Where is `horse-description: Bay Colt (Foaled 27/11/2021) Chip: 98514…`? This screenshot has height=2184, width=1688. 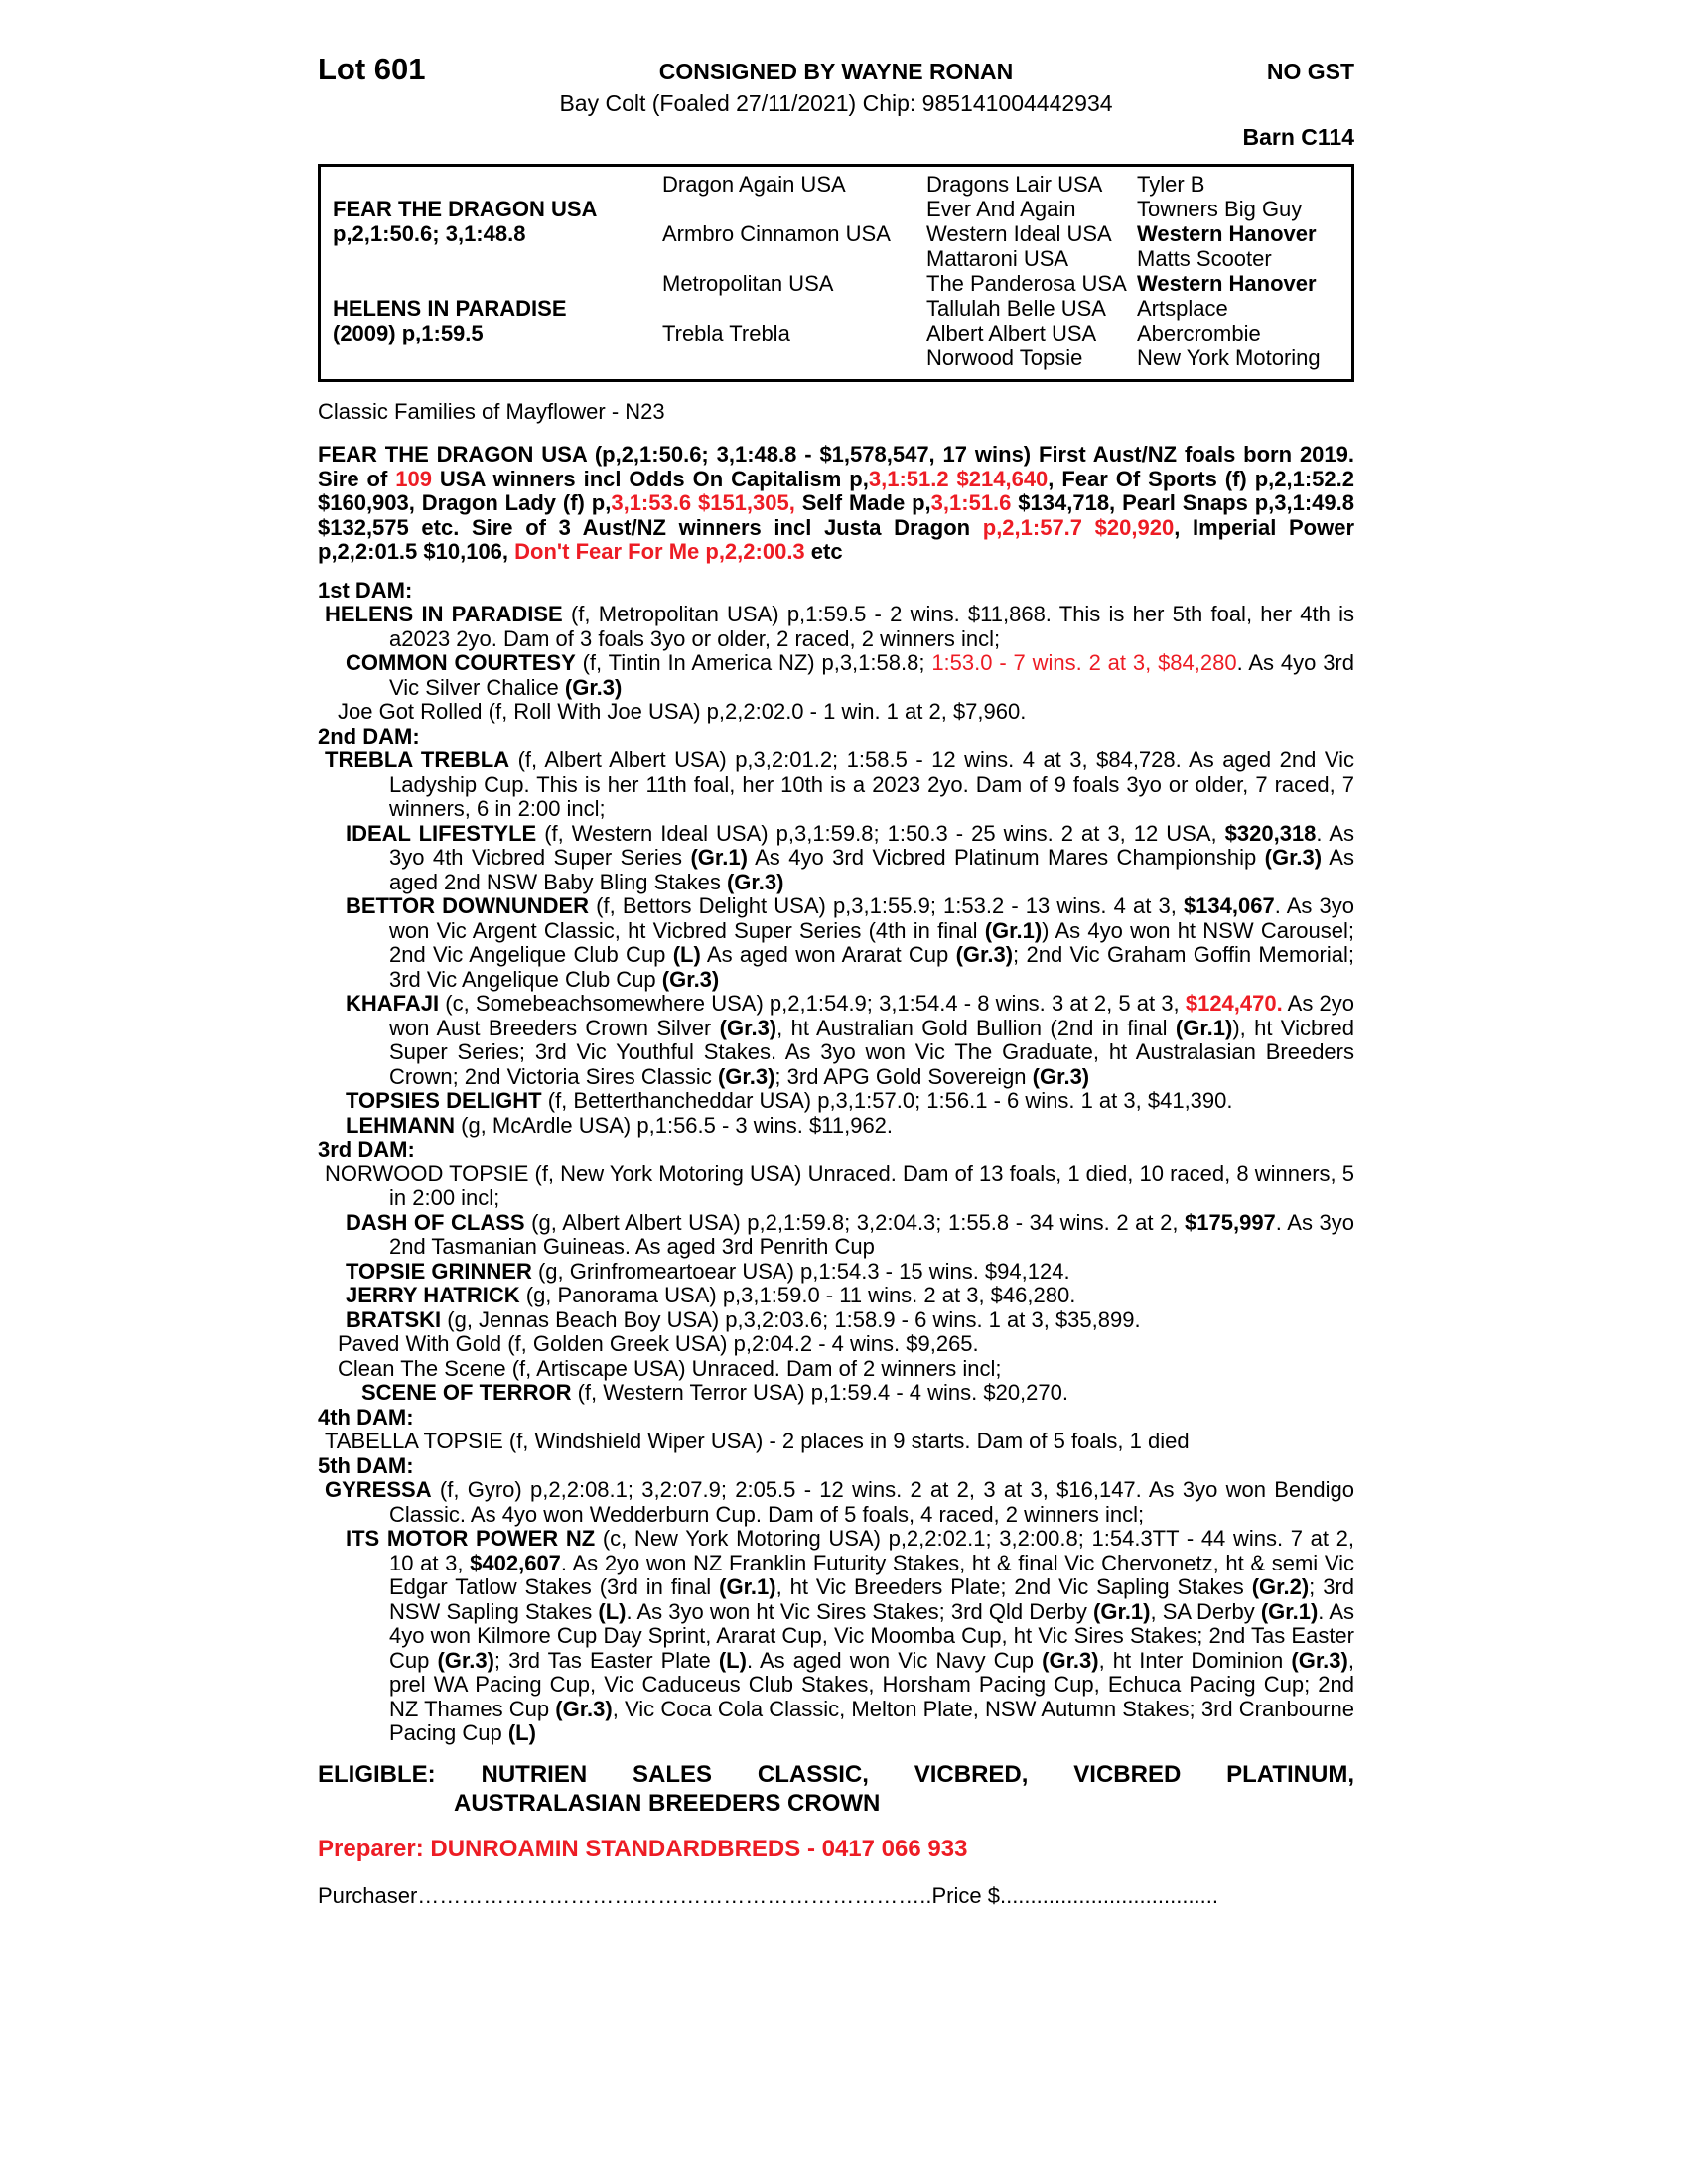 horse-description: Bay Colt (Foaled 27/11/2021) Chip: 98514… is located at coordinates (836, 103).